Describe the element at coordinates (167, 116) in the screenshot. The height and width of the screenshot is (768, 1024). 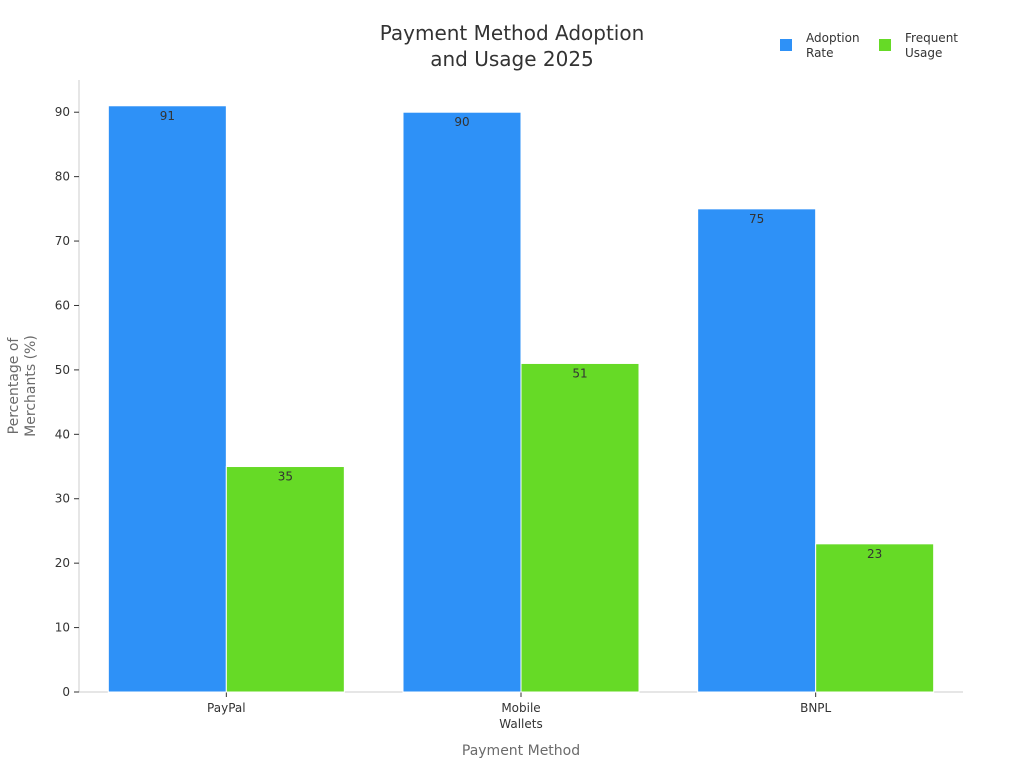
I see `bar-value-label: 91` at that location.